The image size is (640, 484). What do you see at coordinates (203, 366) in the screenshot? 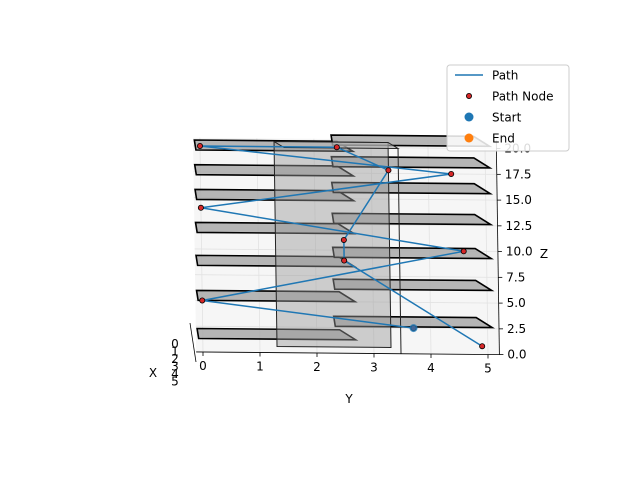
I see `y-tick-label: 0` at bounding box center [203, 366].